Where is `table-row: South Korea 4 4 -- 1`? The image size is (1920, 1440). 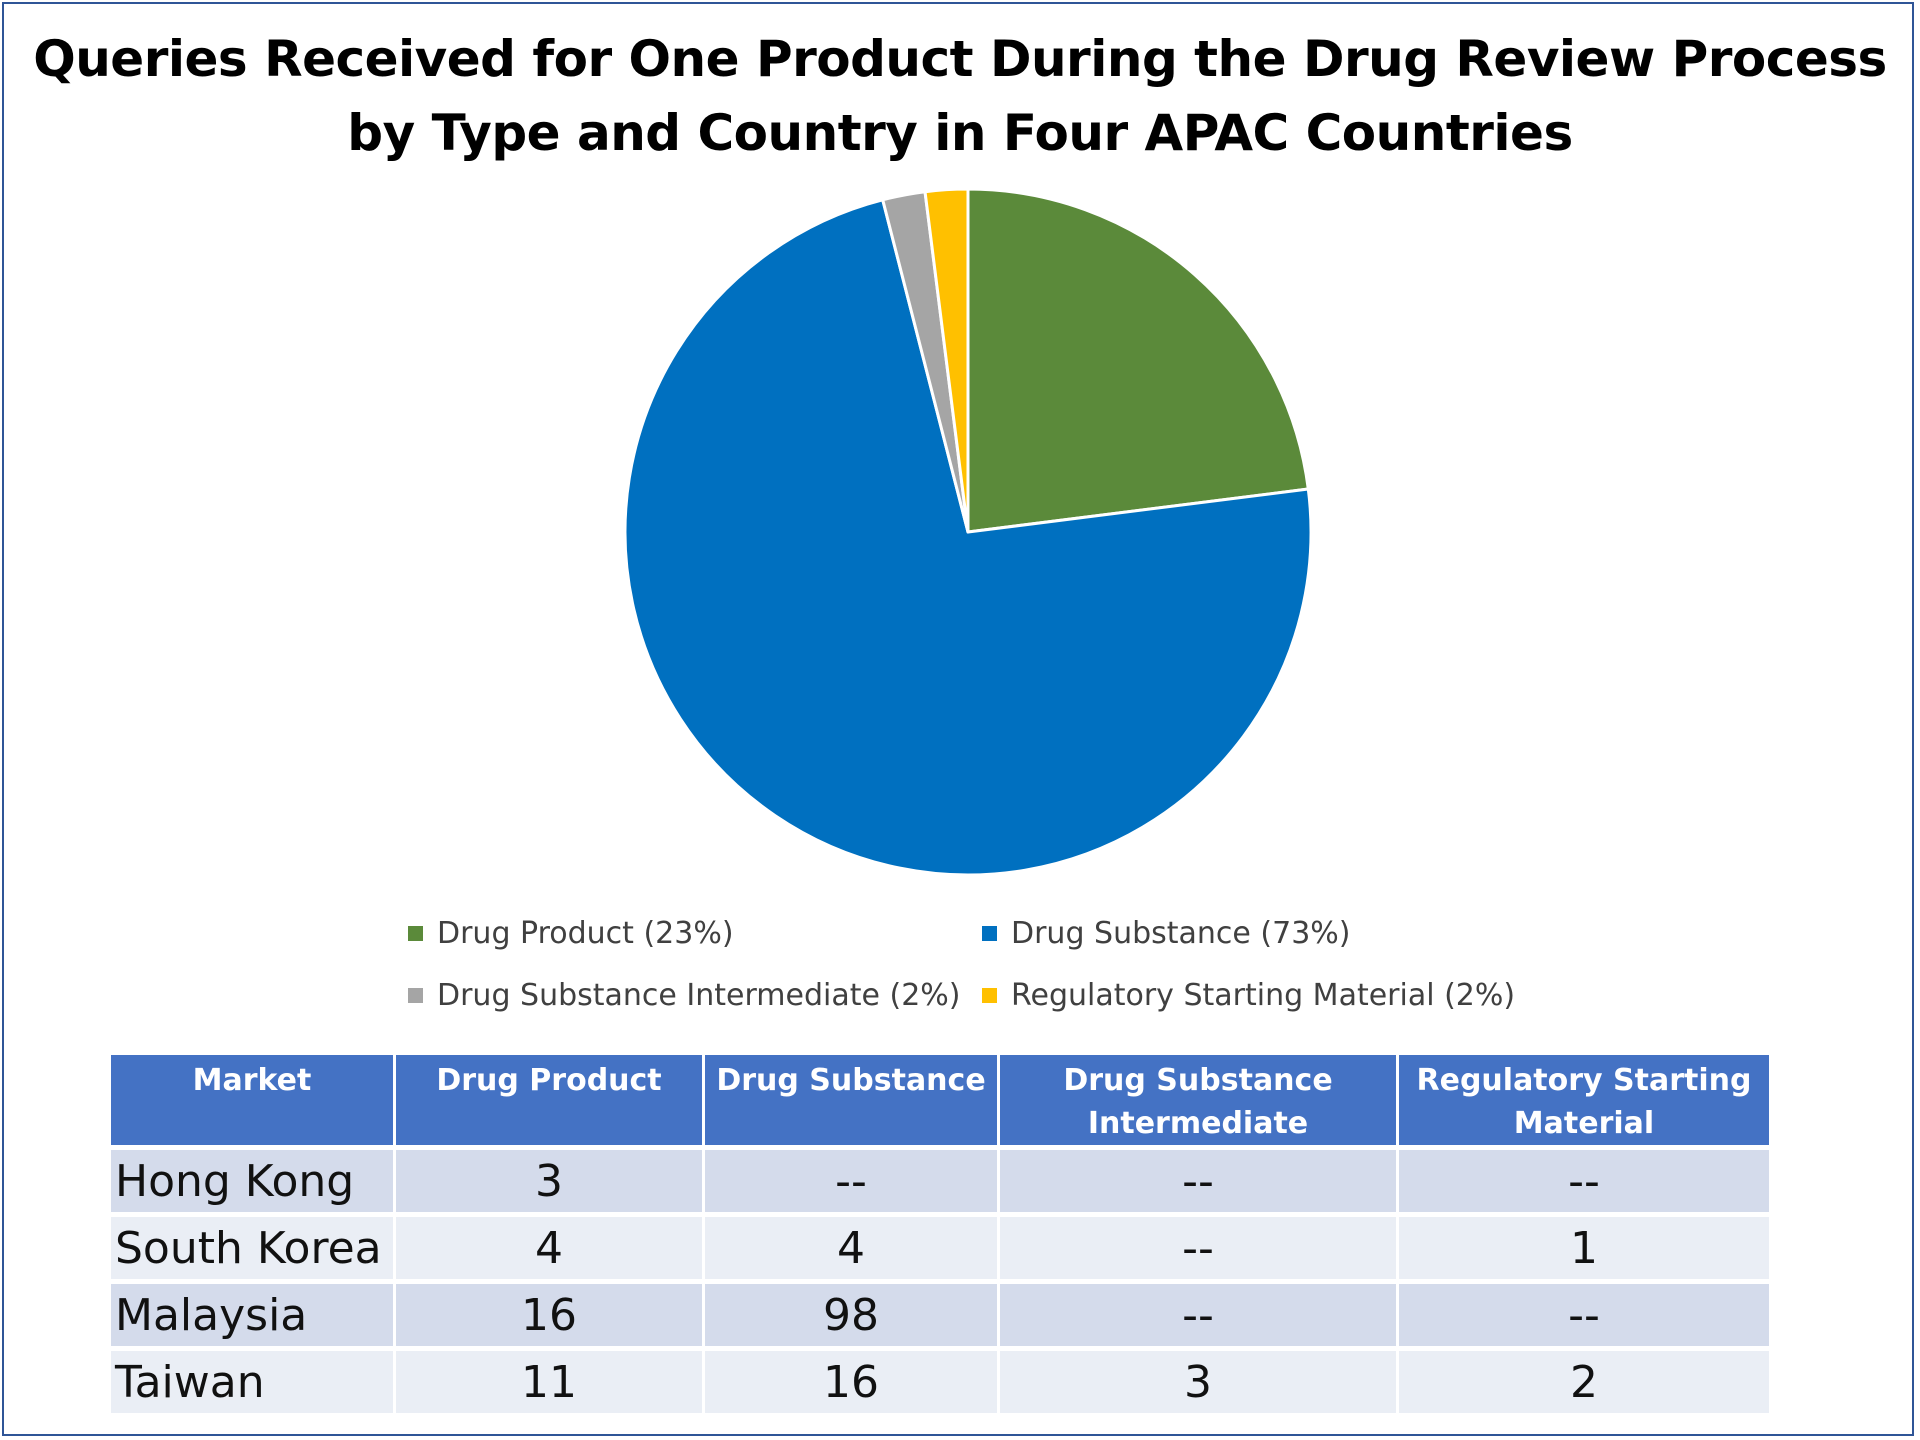 table-row: South Korea 4 4 -- 1 is located at coordinates (940, 1248).